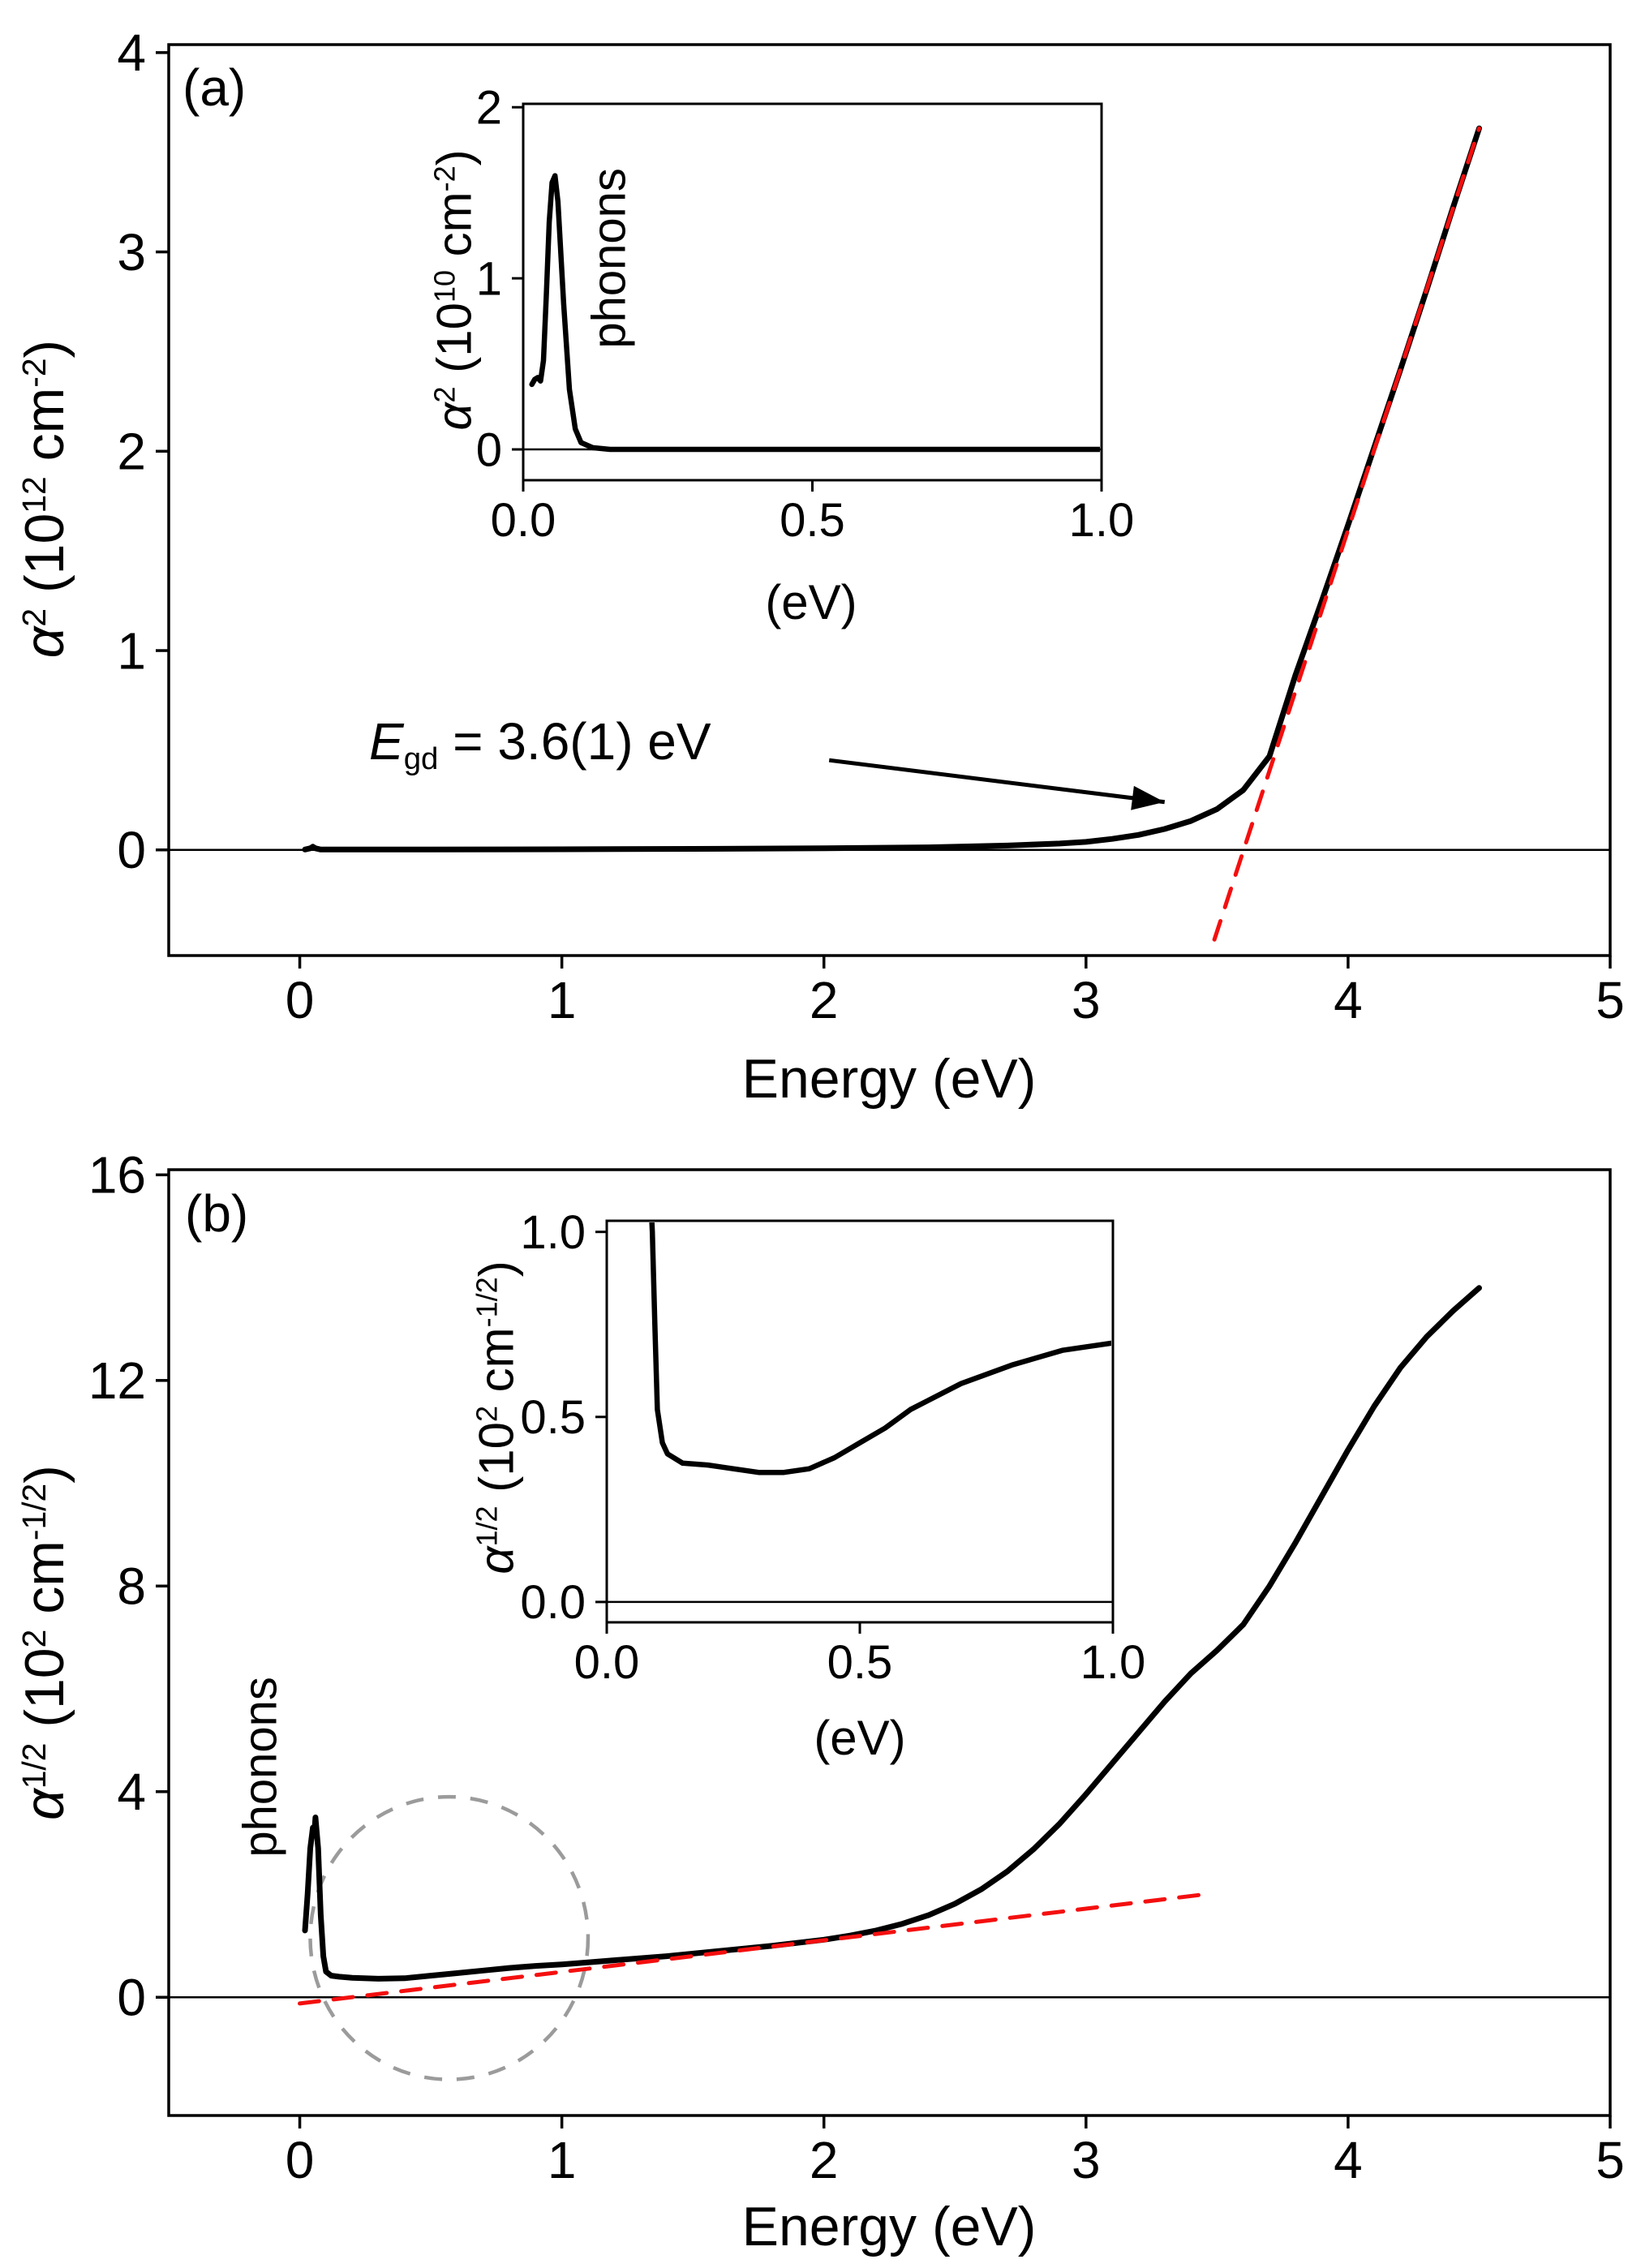 The image size is (1628, 2268). Describe the element at coordinates (752, 1949) in the screenshot. I see `urbach-linear-fit` at that location.